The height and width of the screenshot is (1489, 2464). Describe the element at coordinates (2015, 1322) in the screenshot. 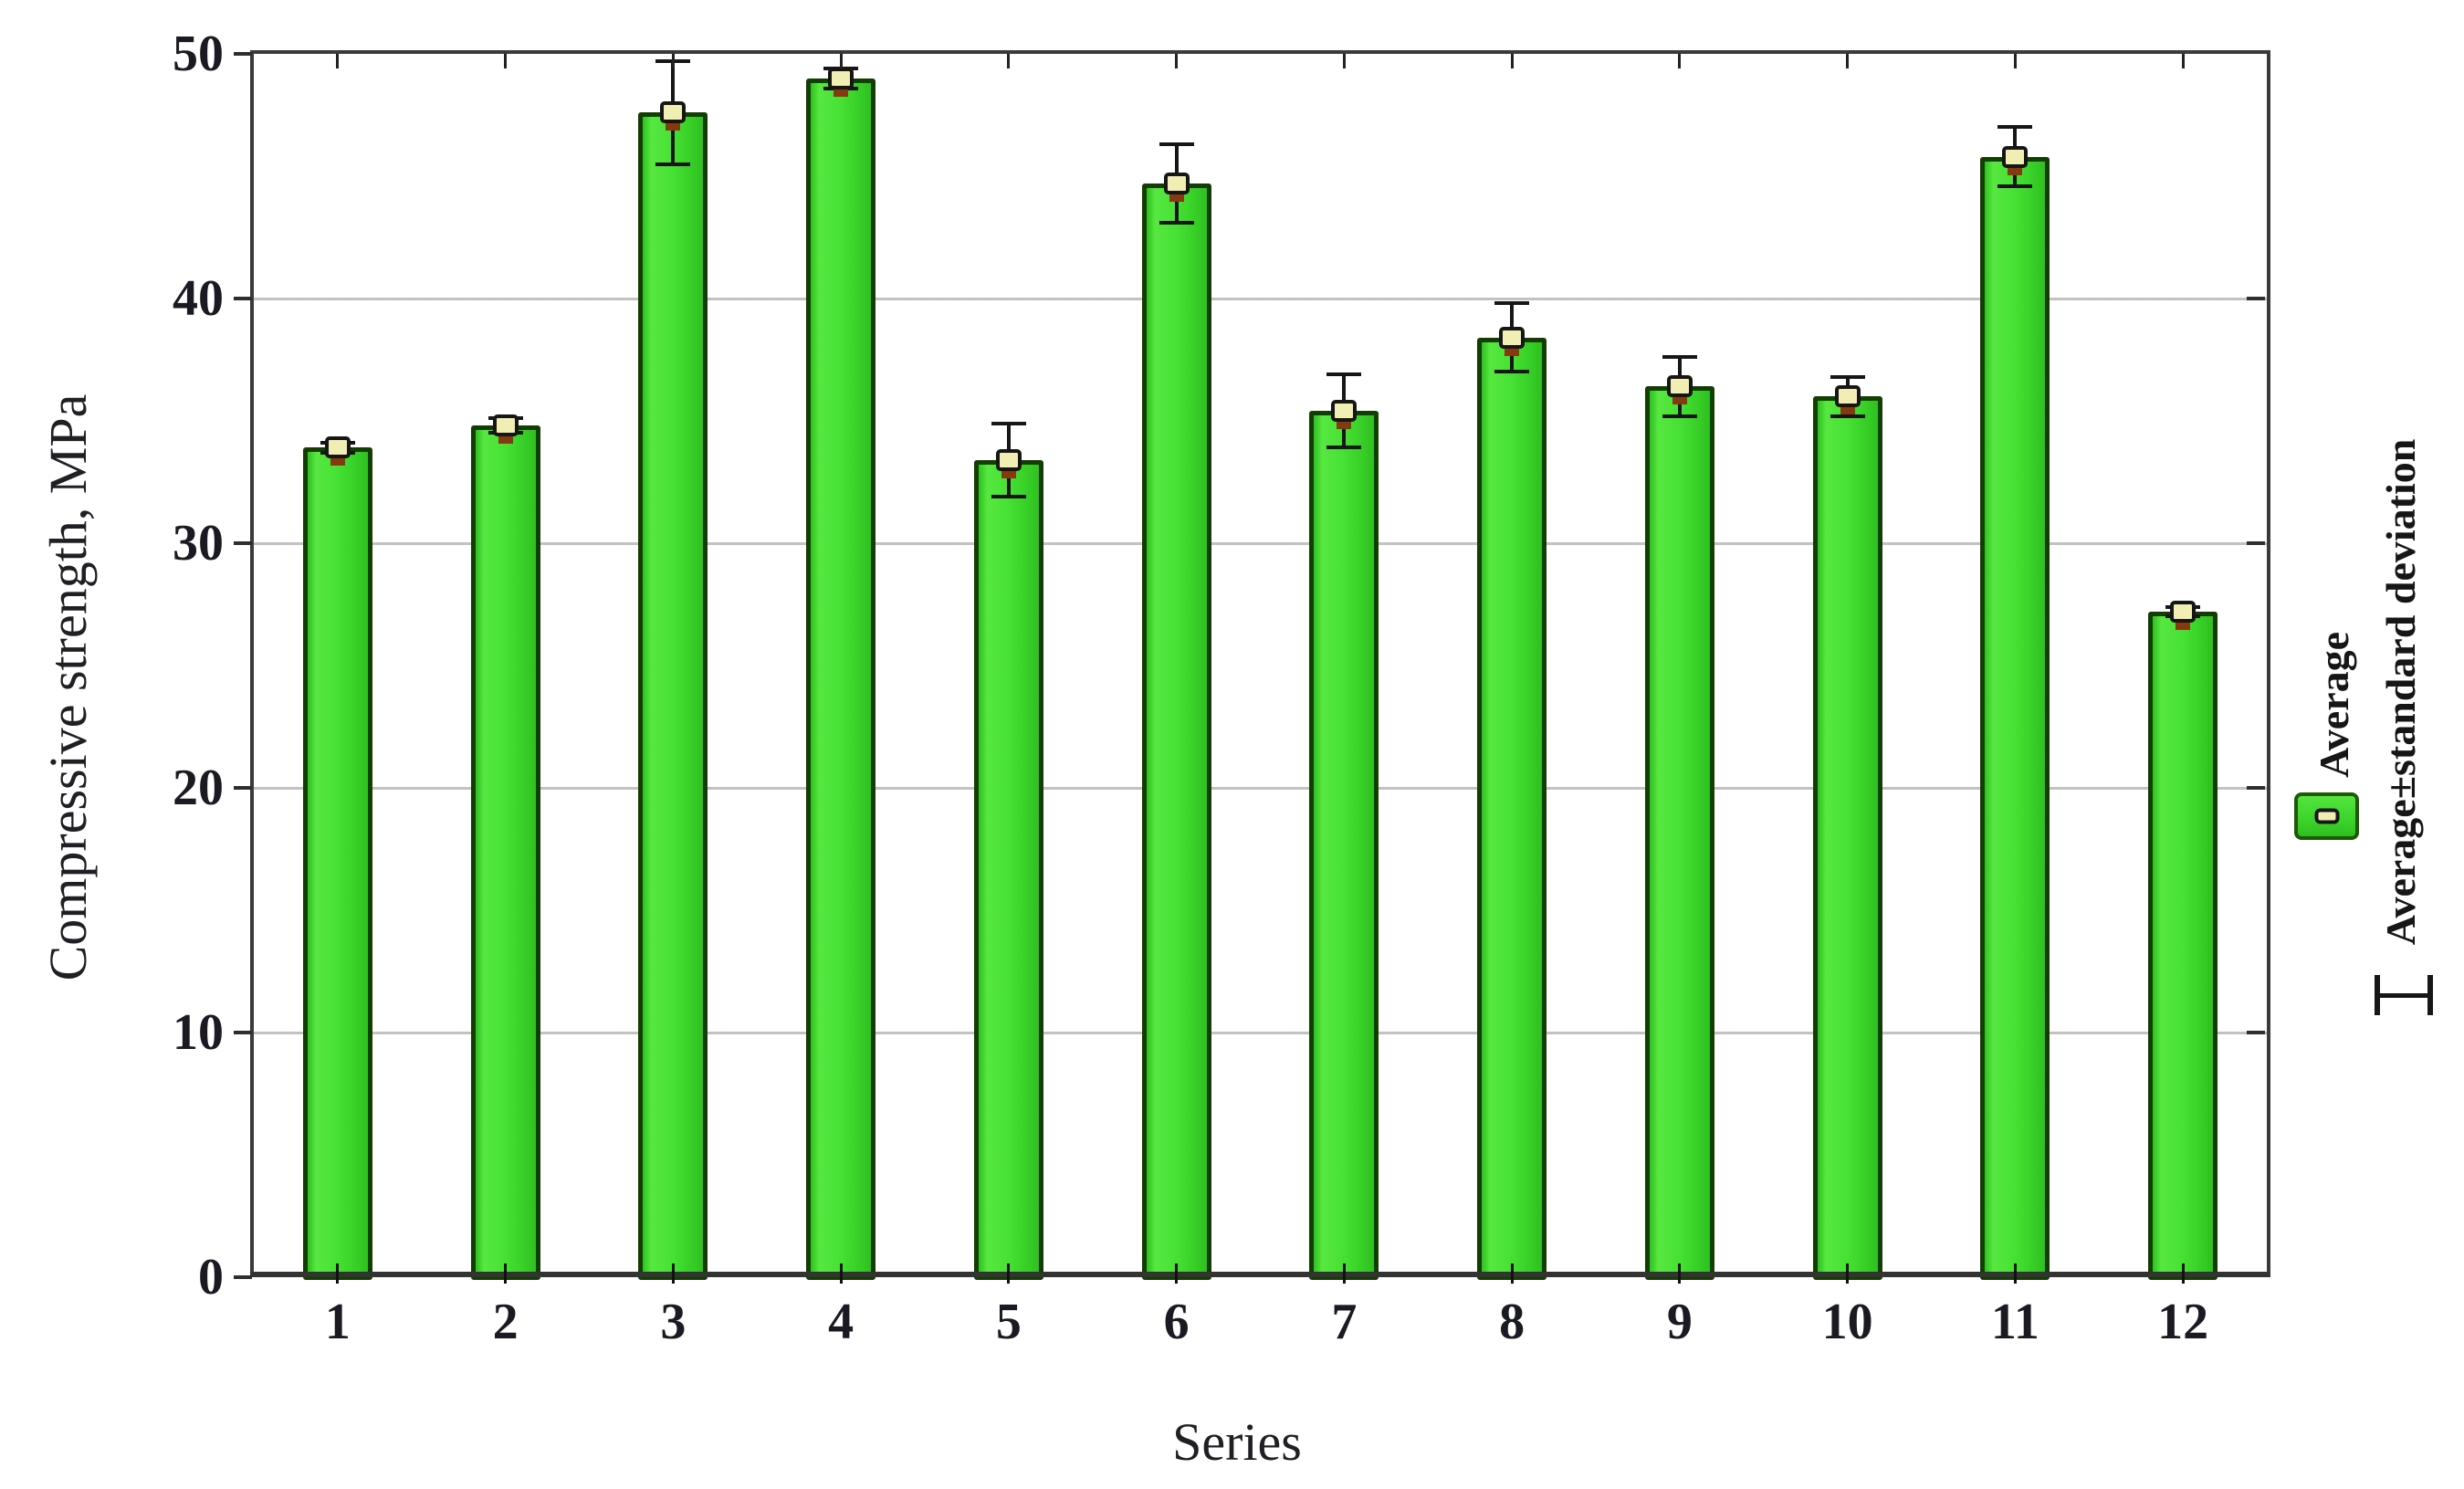

I see `x-tick-label: 11` at that location.